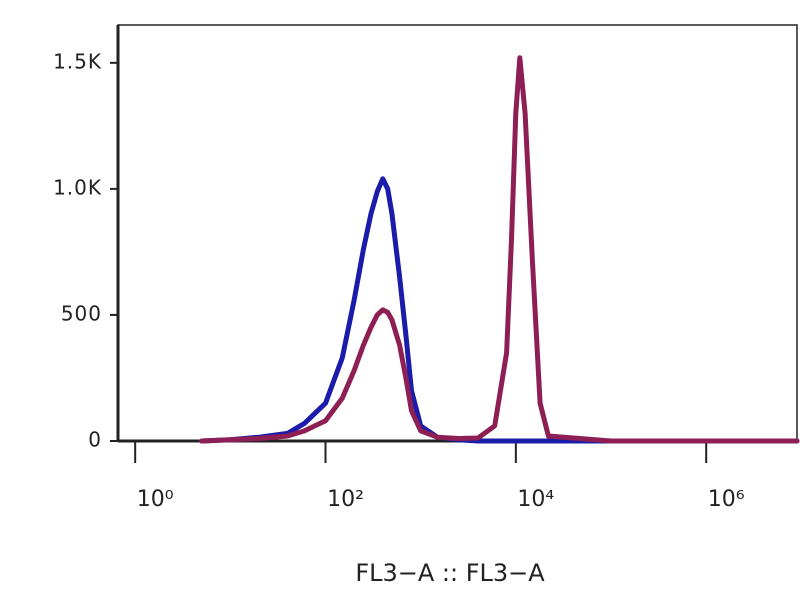 Image resolution: width=800 pixels, height=600 pixels. What do you see at coordinates (345, 499) in the screenshot?
I see `x-tick-label: 10²` at bounding box center [345, 499].